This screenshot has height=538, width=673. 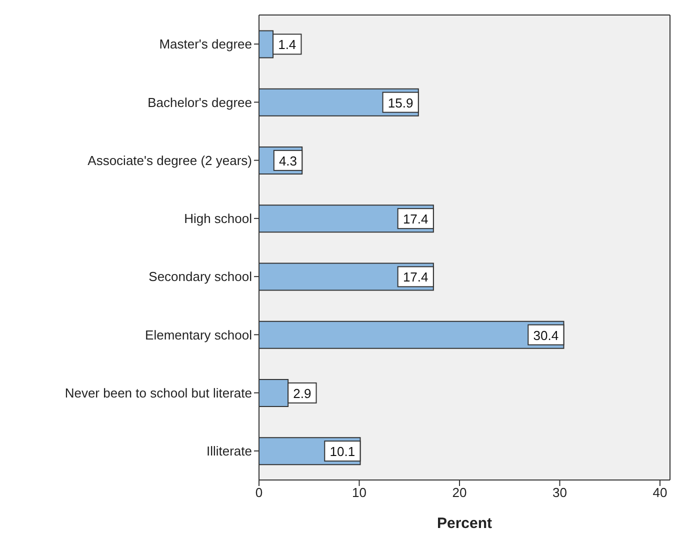 I want to click on x-tick-label: 10, so click(x=359, y=492).